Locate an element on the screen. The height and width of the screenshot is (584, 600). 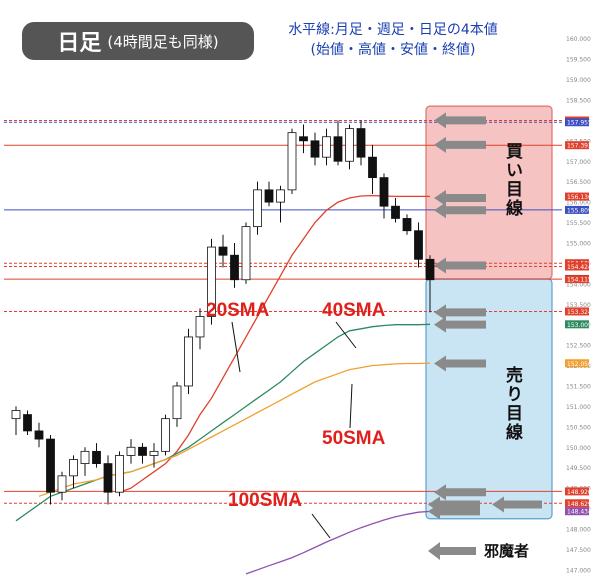
price-label: 157.955 is located at coordinates (579, 123).